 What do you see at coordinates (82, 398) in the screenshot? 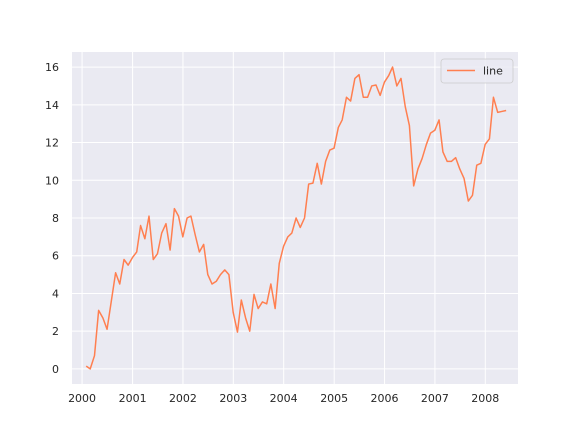
I see `x-tick-label: 2000` at bounding box center [82, 398].